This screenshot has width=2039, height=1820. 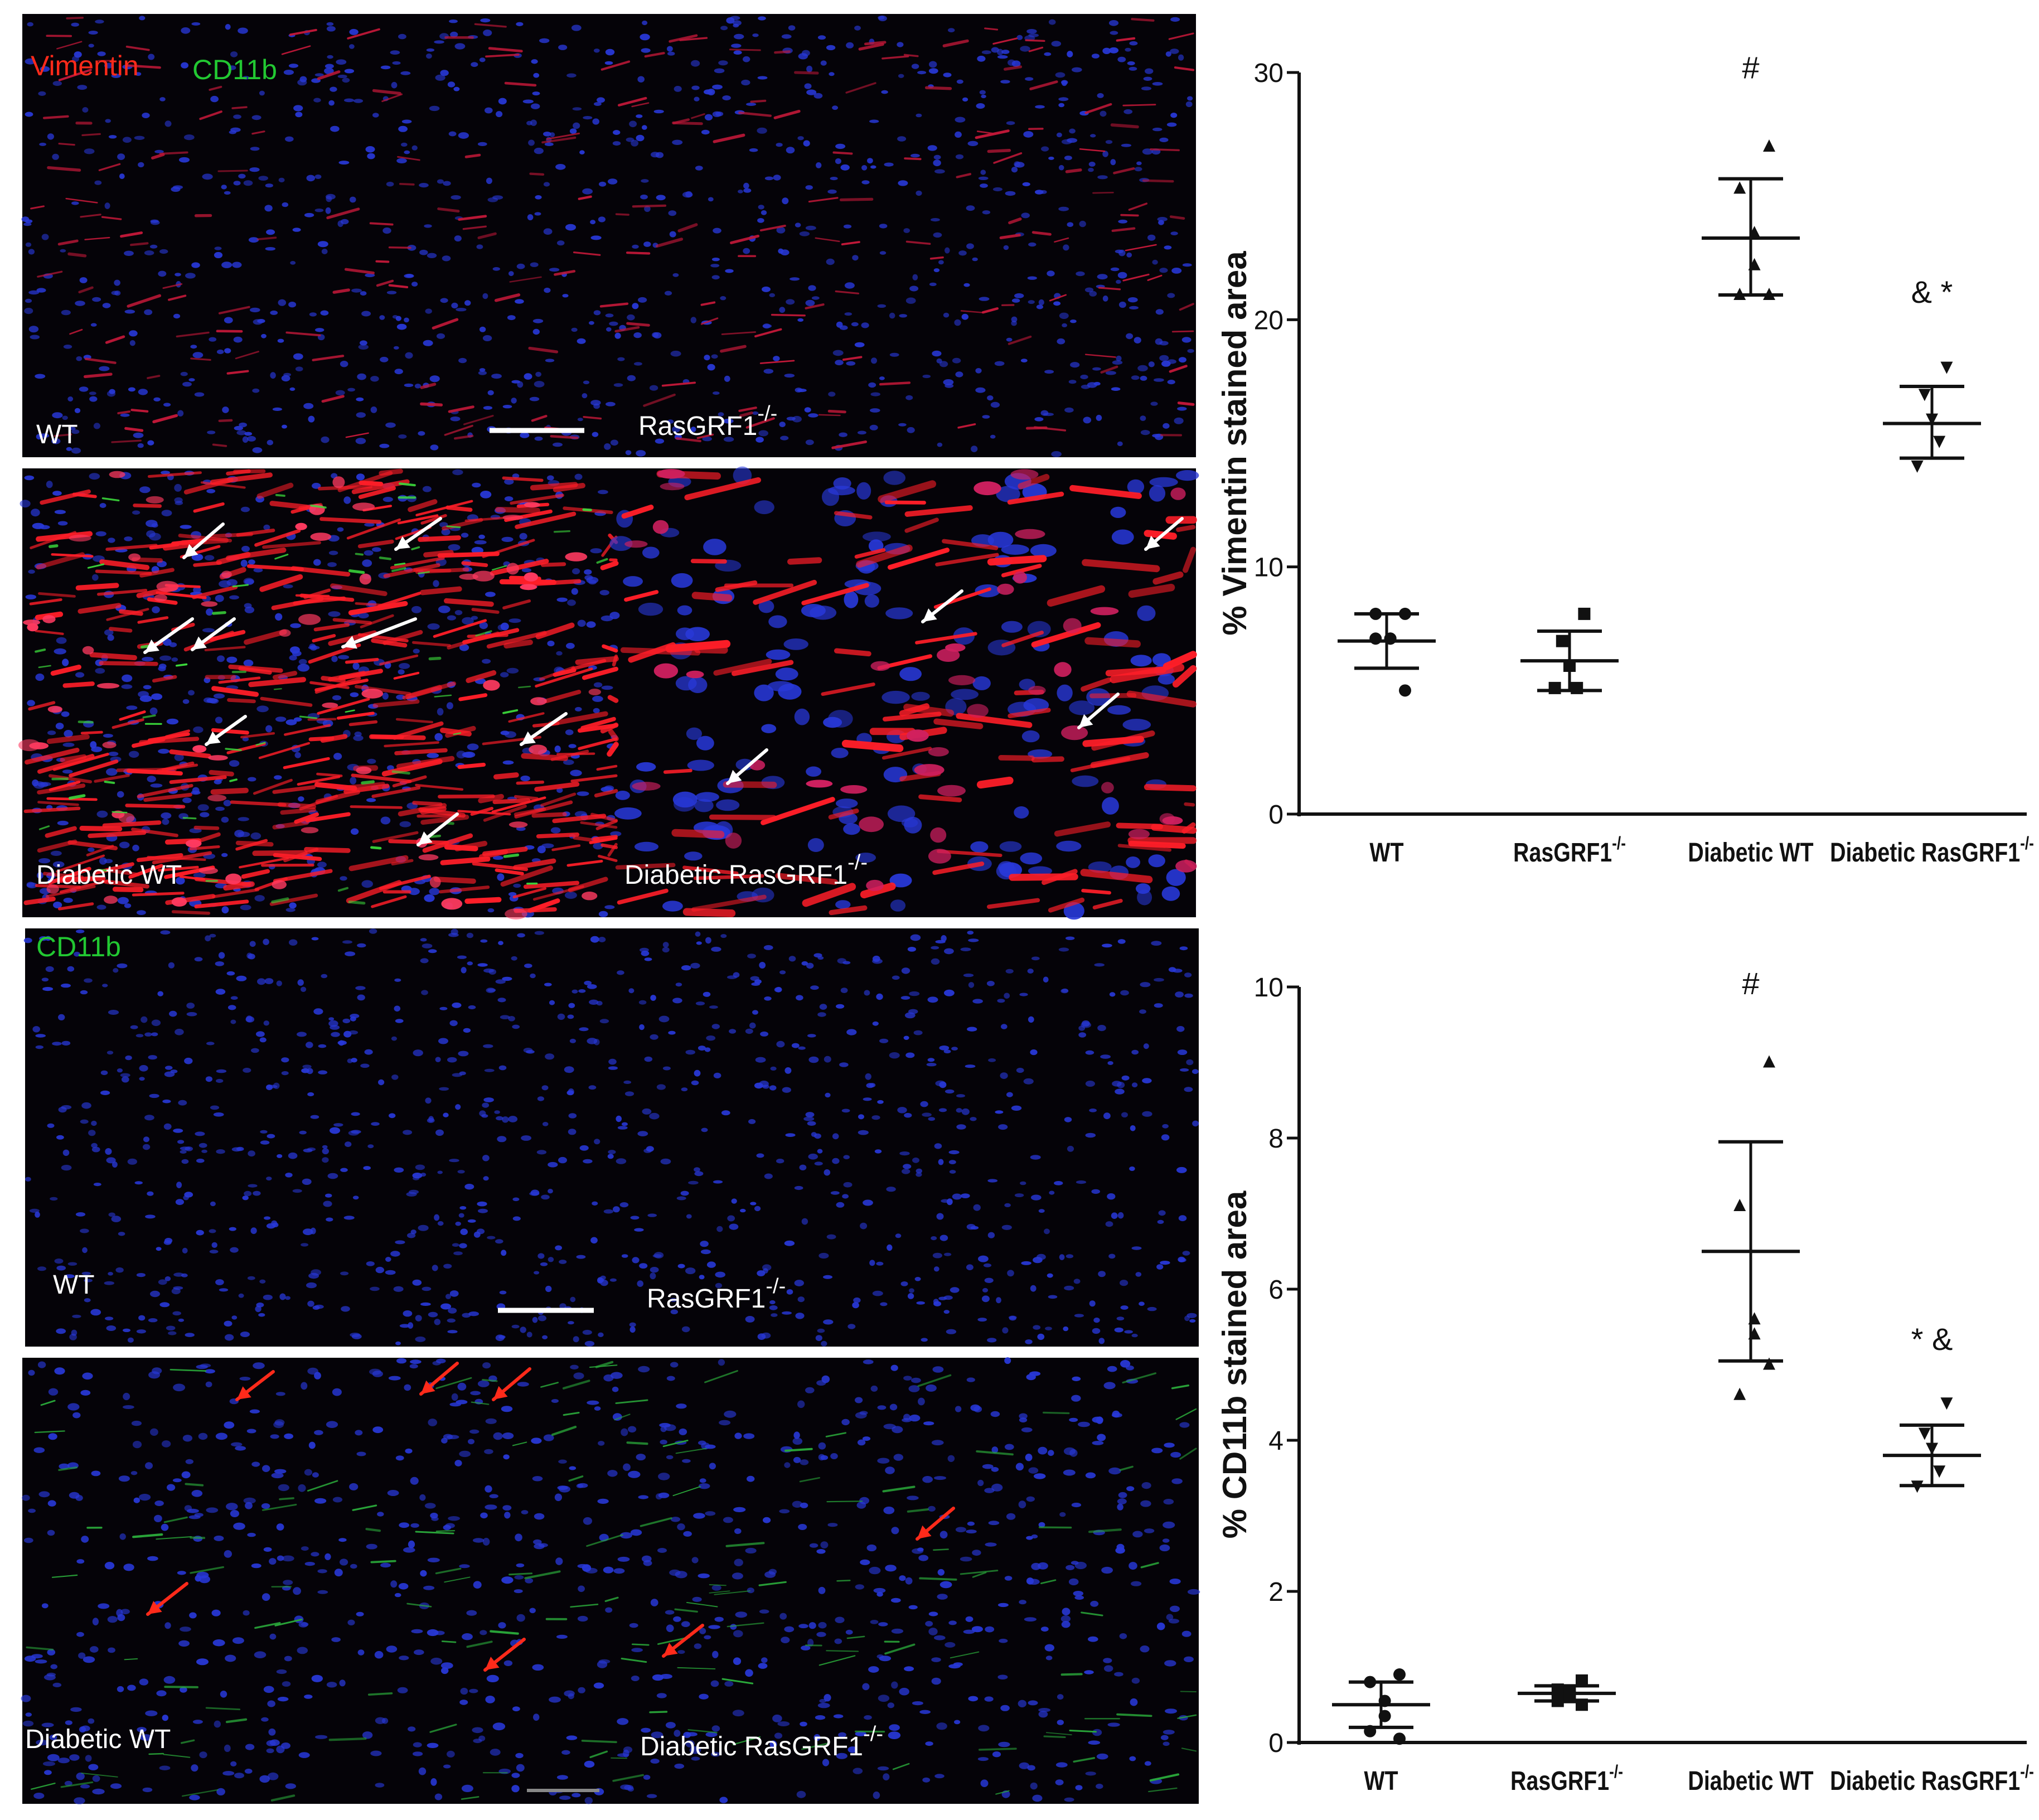 I want to click on panel-2-arrows, so click(x=663, y=681).